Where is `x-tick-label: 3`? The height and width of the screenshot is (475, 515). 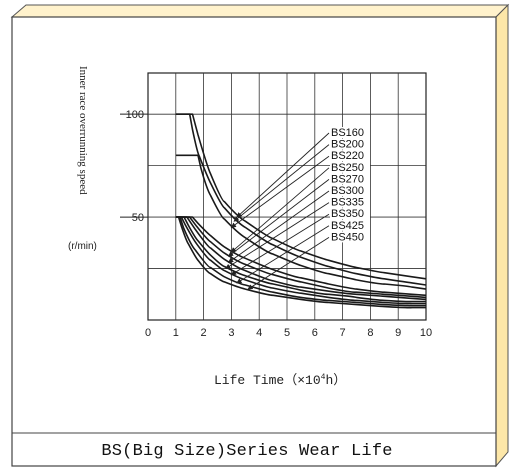 x-tick-label: 3 is located at coordinates (231, 333).